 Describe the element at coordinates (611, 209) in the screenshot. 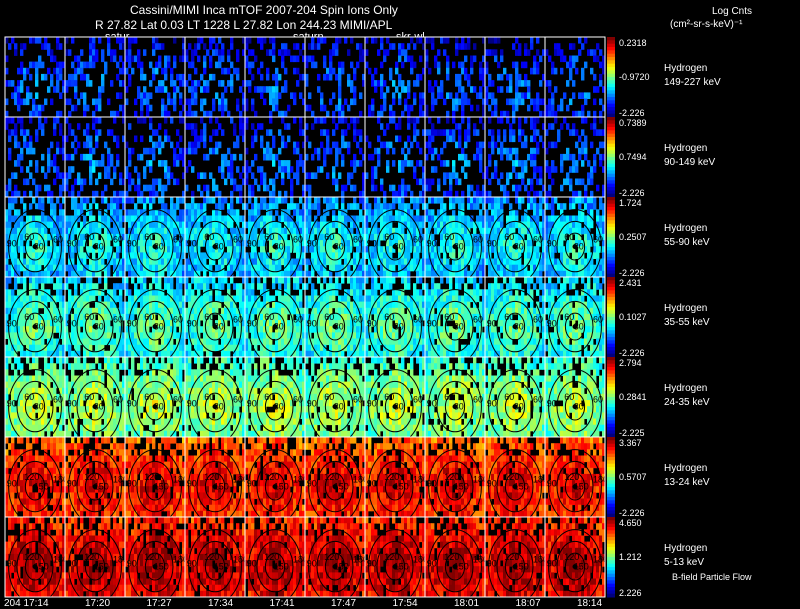

I see `colorbar-segment` at that location.